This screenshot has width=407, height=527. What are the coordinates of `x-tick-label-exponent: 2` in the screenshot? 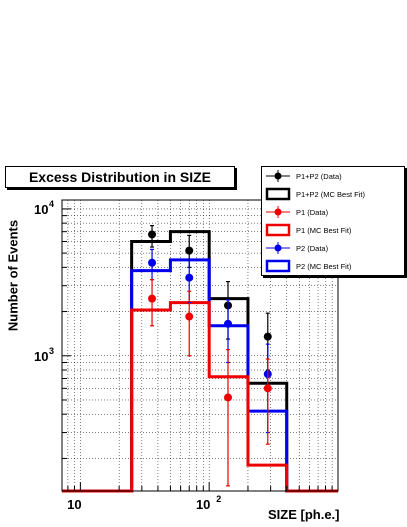 It's located at (218, 499).